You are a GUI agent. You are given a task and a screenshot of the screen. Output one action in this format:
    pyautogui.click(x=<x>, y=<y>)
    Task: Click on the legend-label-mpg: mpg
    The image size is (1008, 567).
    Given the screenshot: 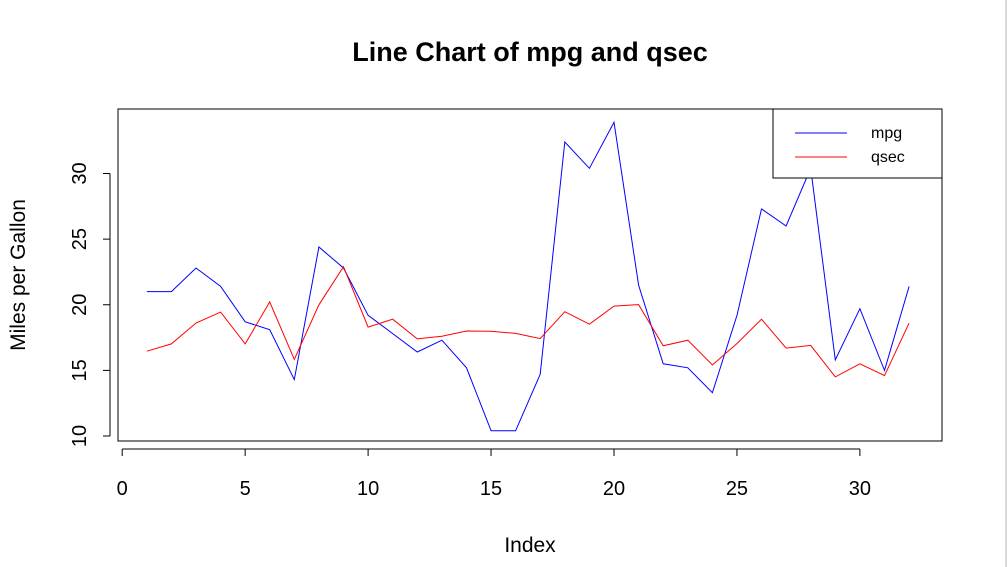 What is the action you would take?
    pyautogui.click(x=886, y=133)
    